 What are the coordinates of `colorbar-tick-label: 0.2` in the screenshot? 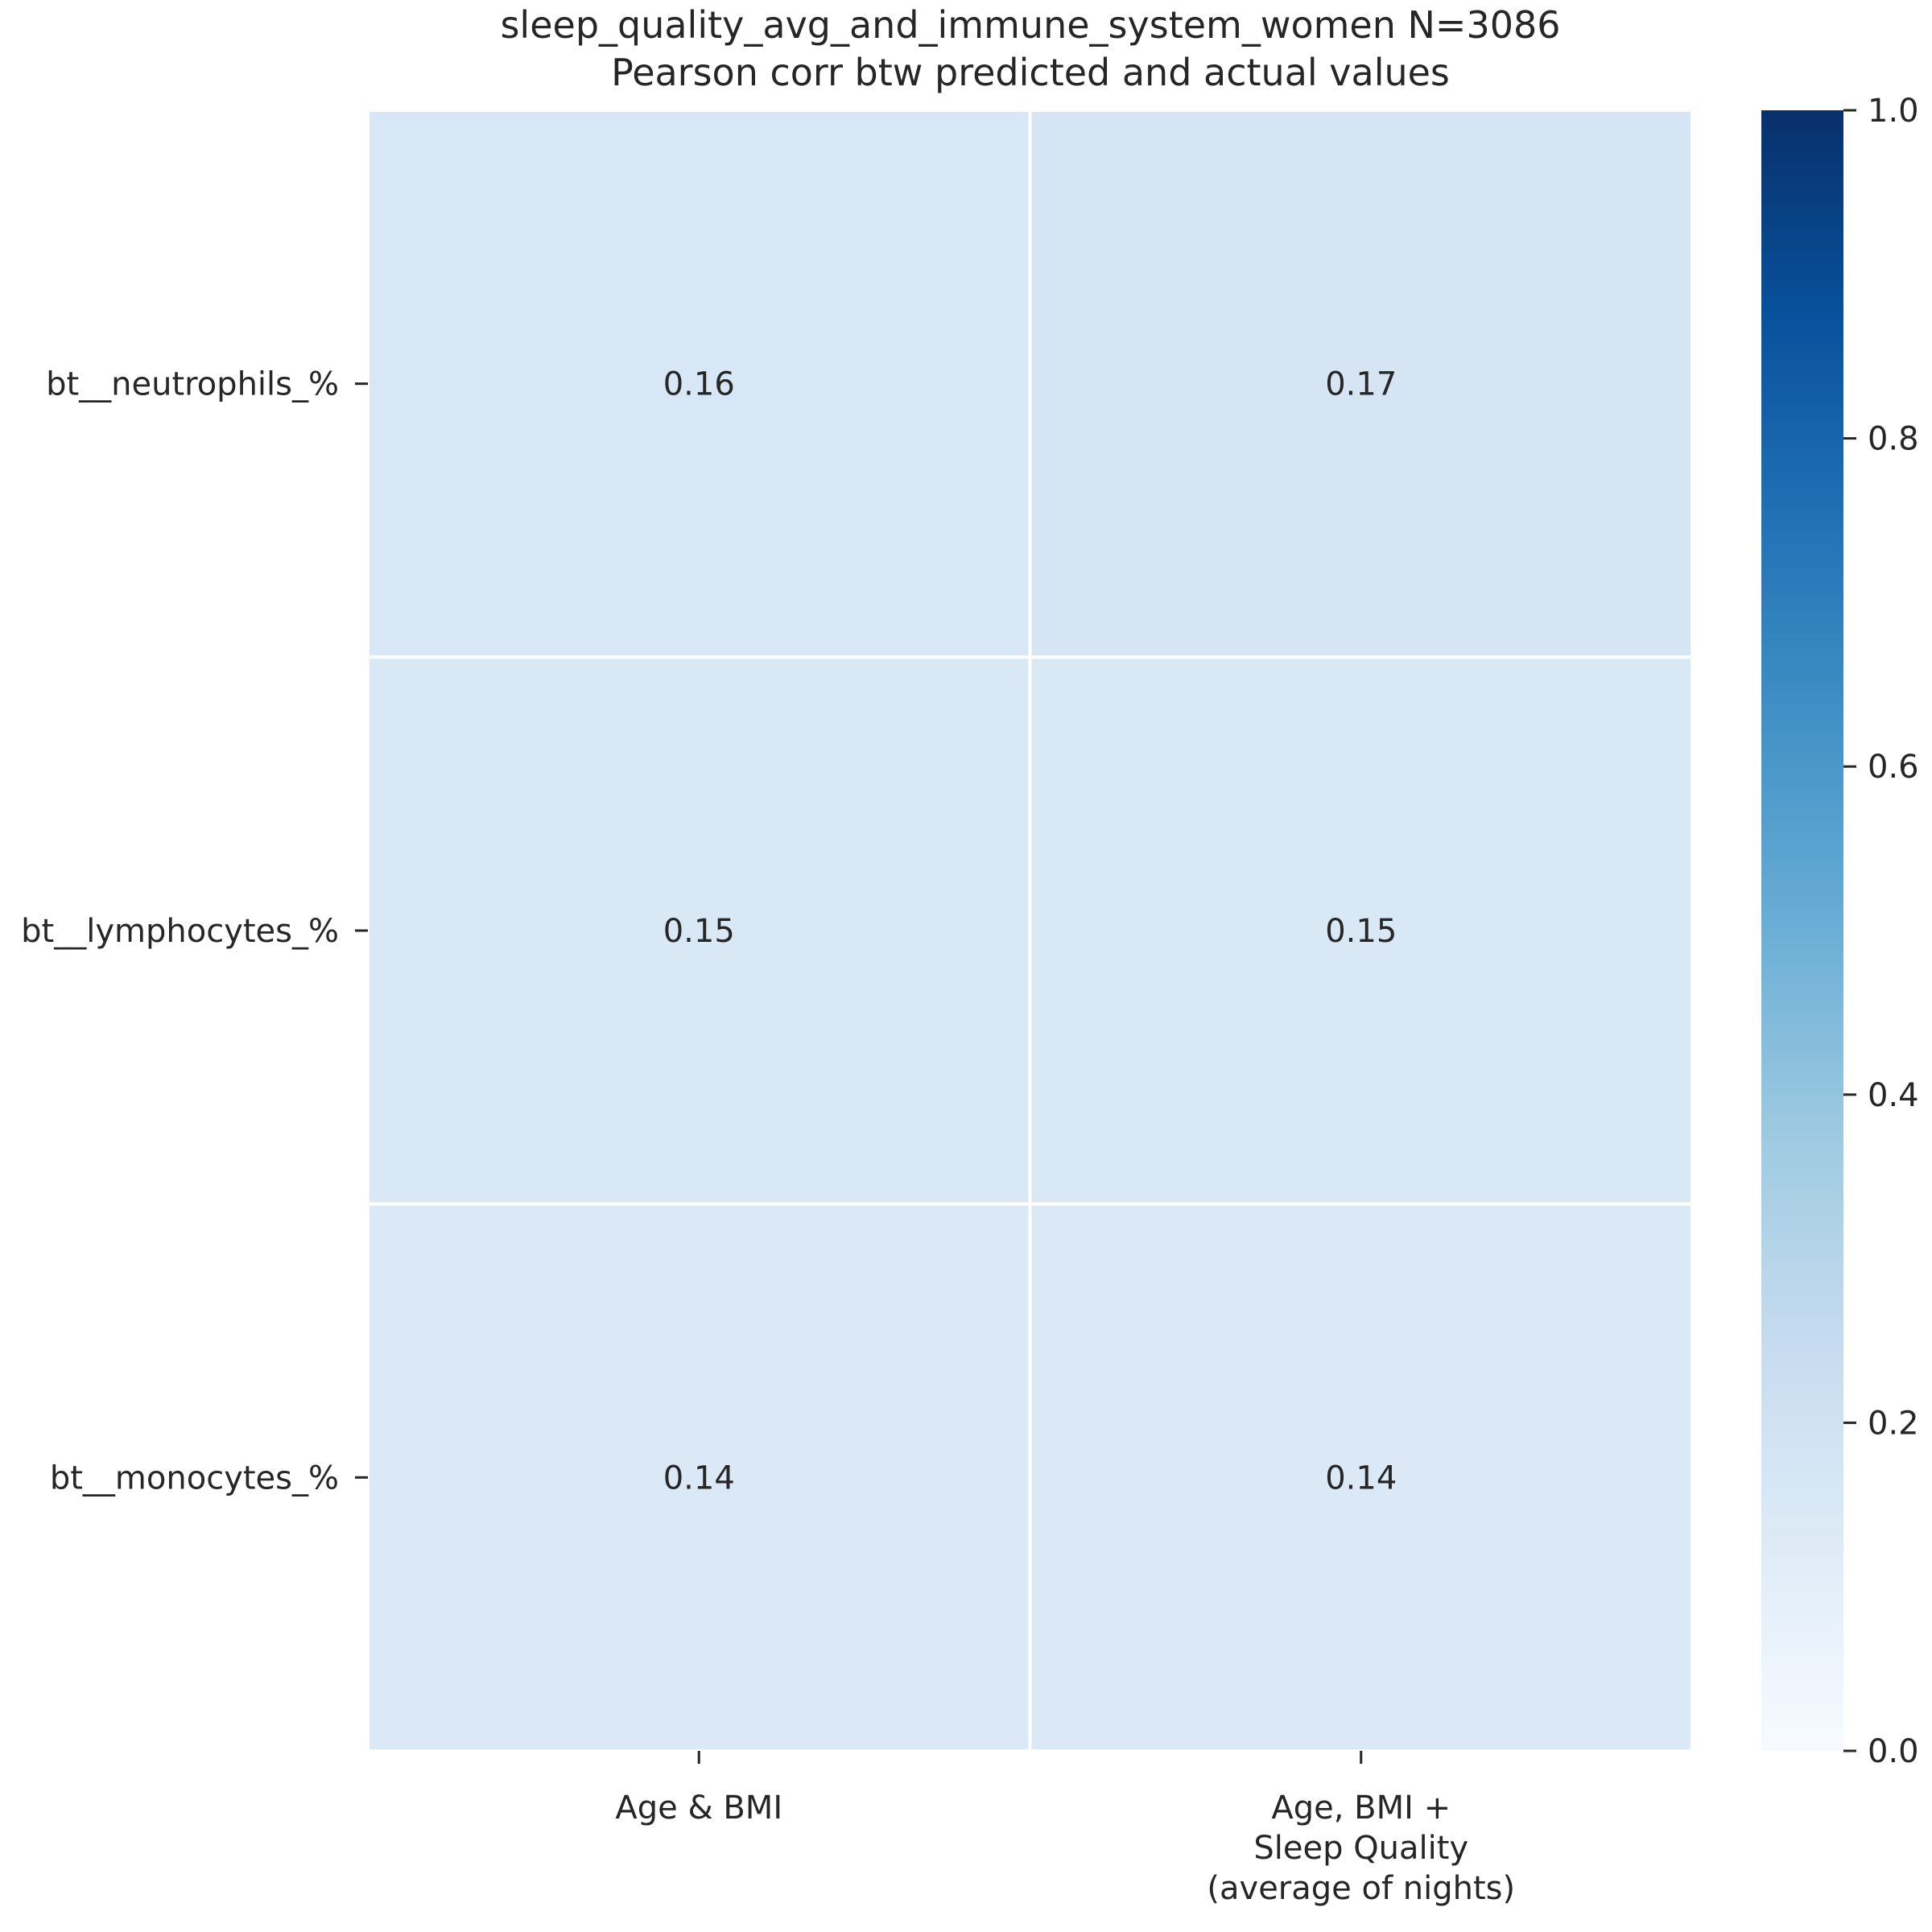 It's located at (1893, 1423).